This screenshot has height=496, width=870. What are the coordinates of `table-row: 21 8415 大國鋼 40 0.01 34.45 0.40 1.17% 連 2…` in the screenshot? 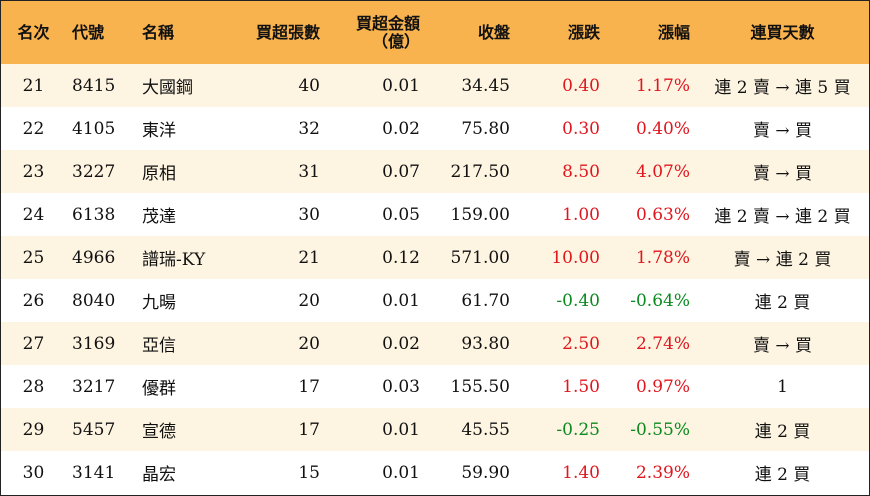 It's located at (435, 85).